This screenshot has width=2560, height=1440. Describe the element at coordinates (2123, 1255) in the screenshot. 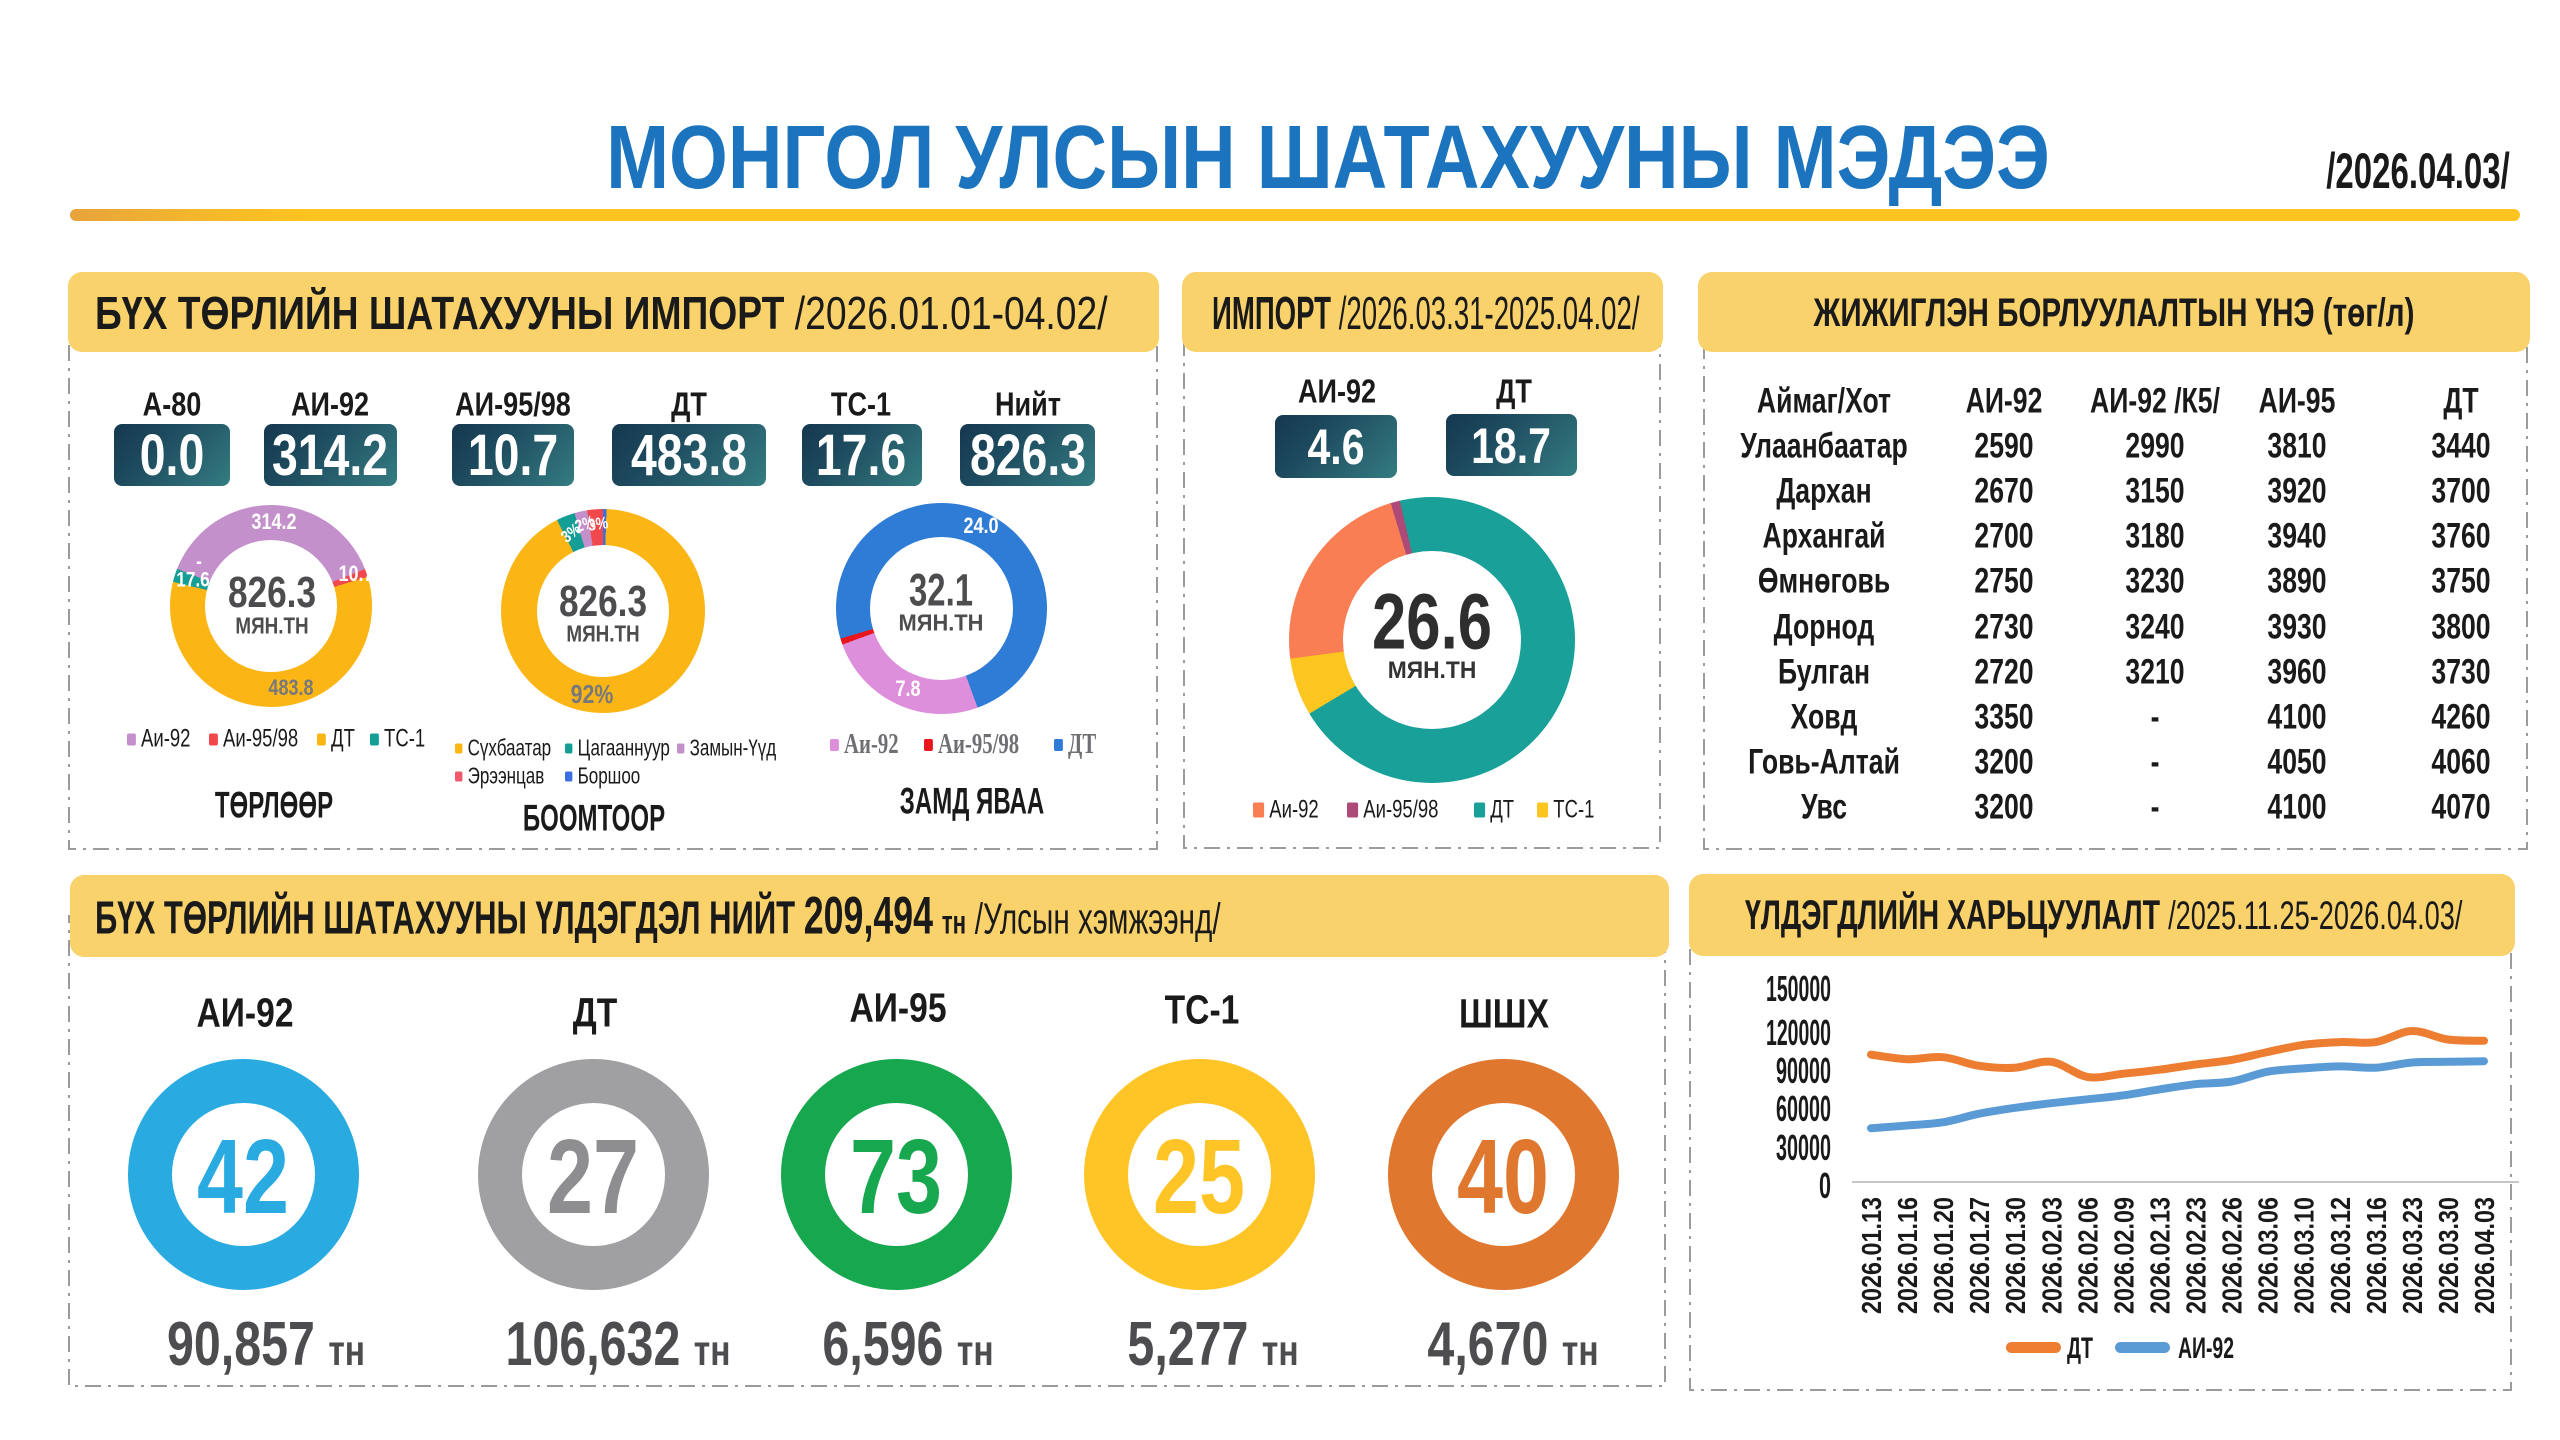

I see `svg-text: 2026.02.09` at that location.